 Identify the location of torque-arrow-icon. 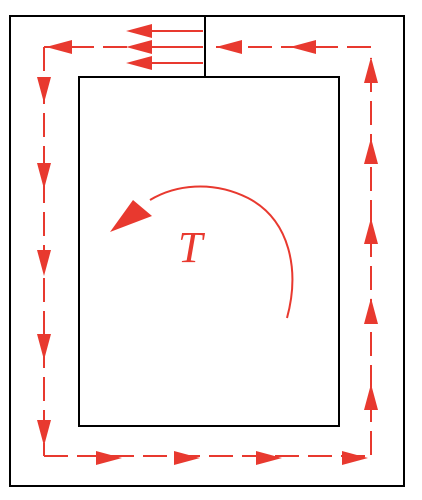
(131, 216).